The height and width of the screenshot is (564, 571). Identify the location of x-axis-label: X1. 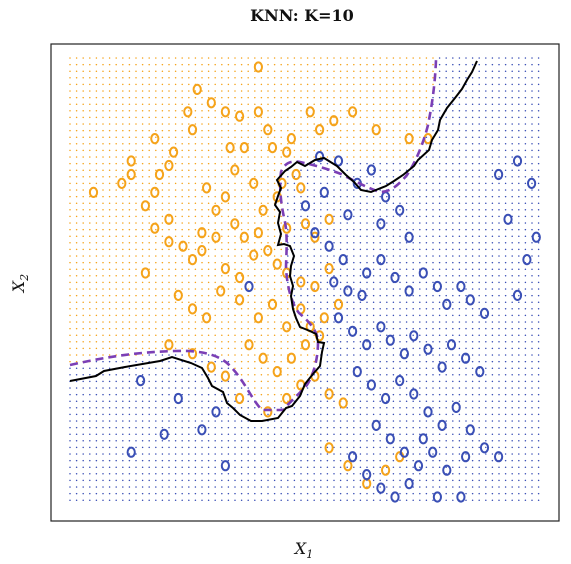
(303, 550).